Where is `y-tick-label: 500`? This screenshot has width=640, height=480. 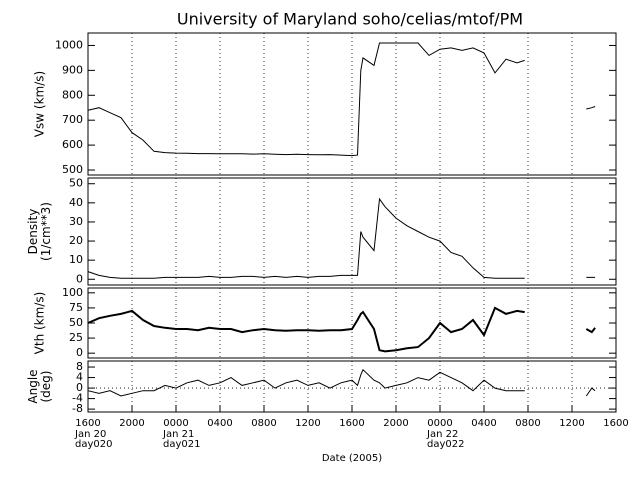 y-tick-label: 500 is located at coordinates (72, 169).